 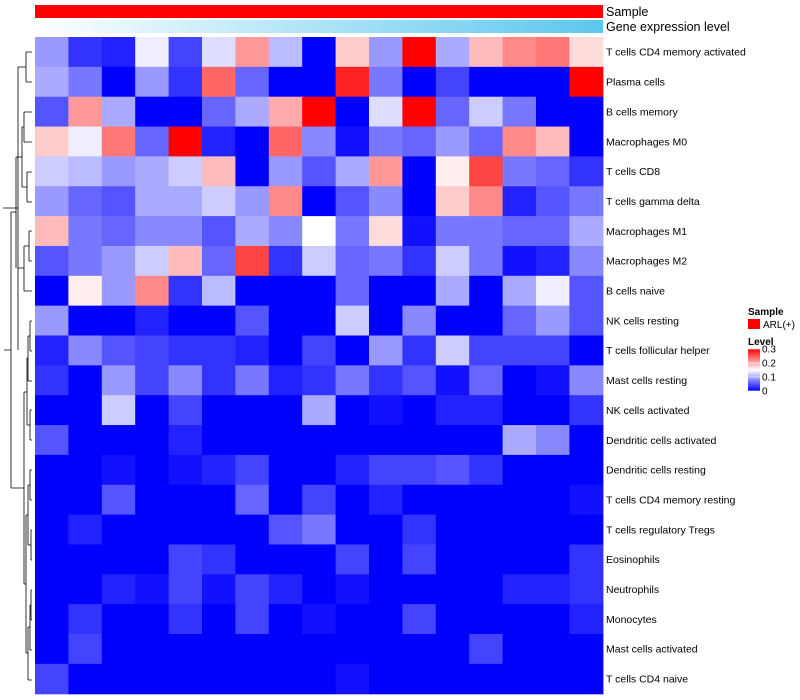 I want to click on sample-annotation-bar, so click(x=319, y=11).